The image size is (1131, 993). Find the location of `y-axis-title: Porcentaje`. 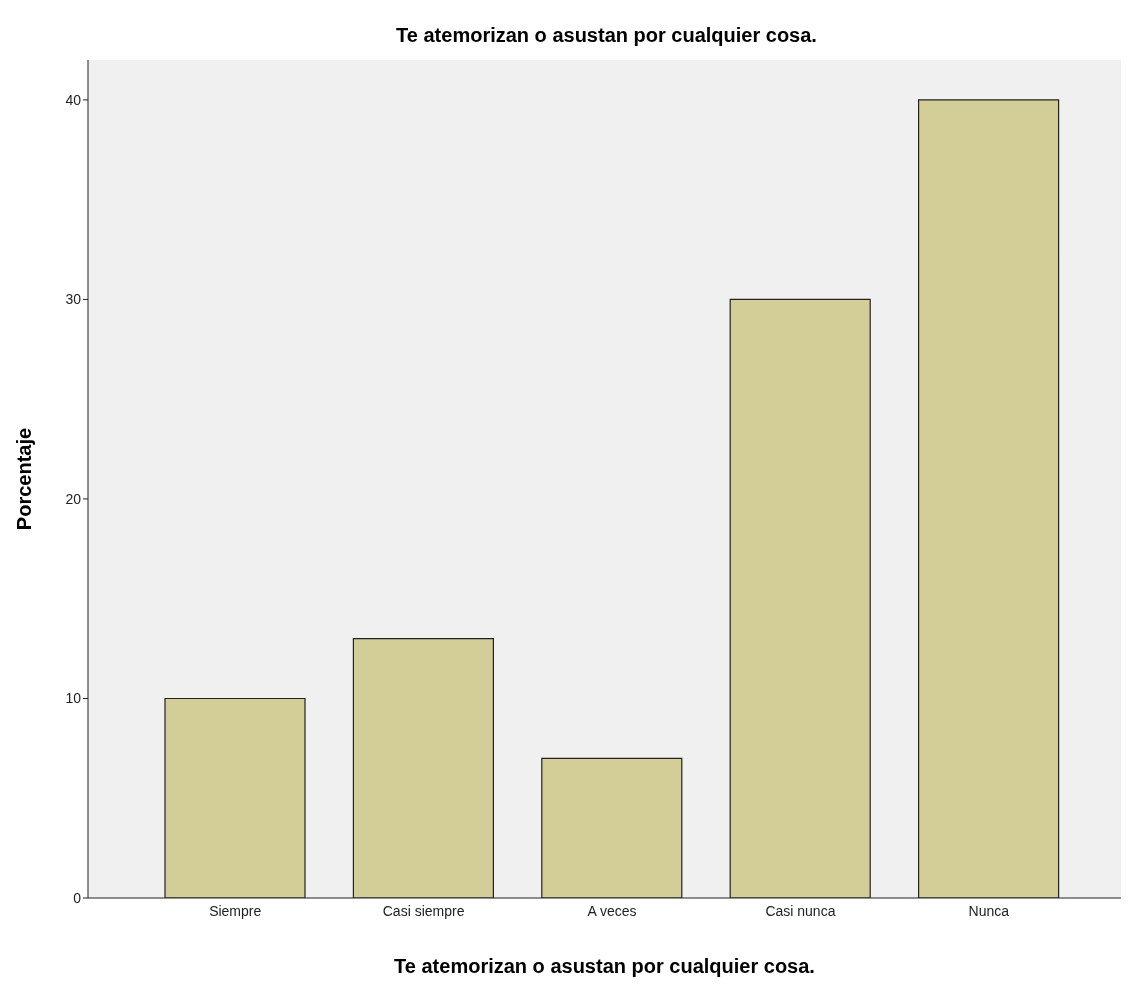

y-axis-title: Porcentaje is located at coordinates (24, 479).